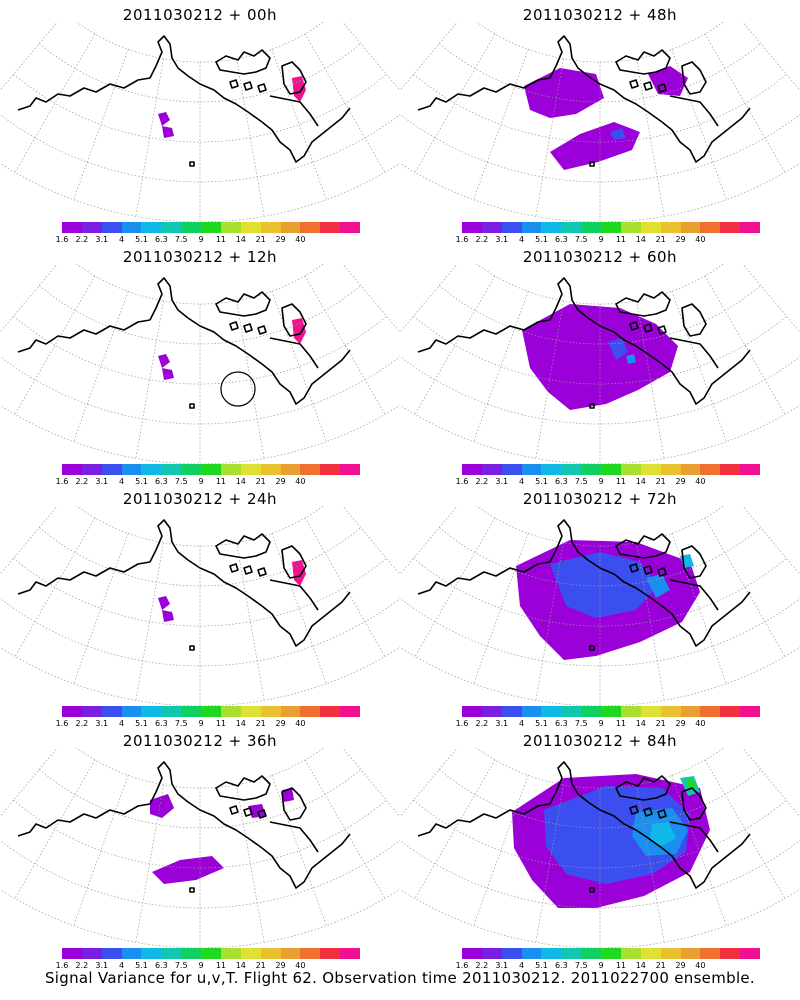 The height and width of the screenshot is (1000, 800). What do you see at coordinates (200, 257) in the screenshot?
I see `panel-title: 2011030212 + 12h` at bounding box center [200, 257].